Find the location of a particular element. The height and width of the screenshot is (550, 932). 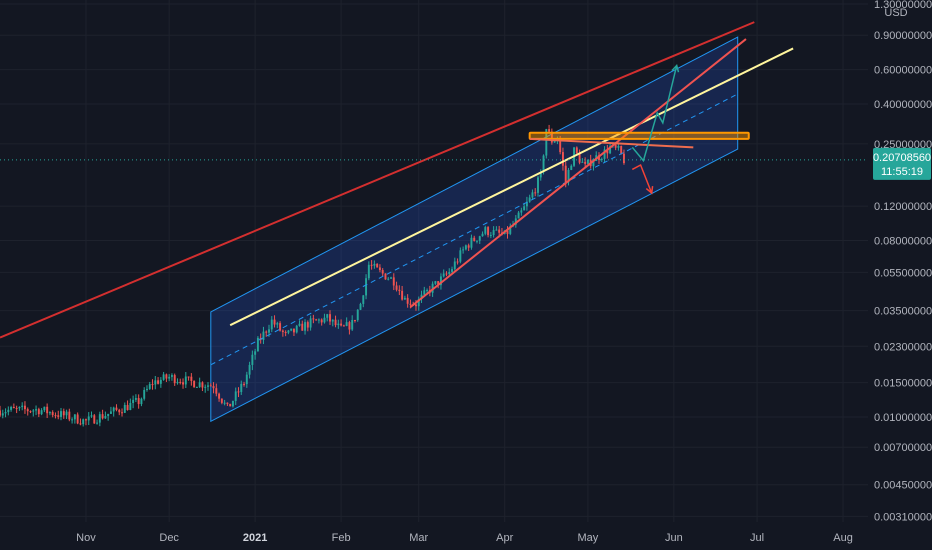

resistance-zone is located at coordinates (639, 135).